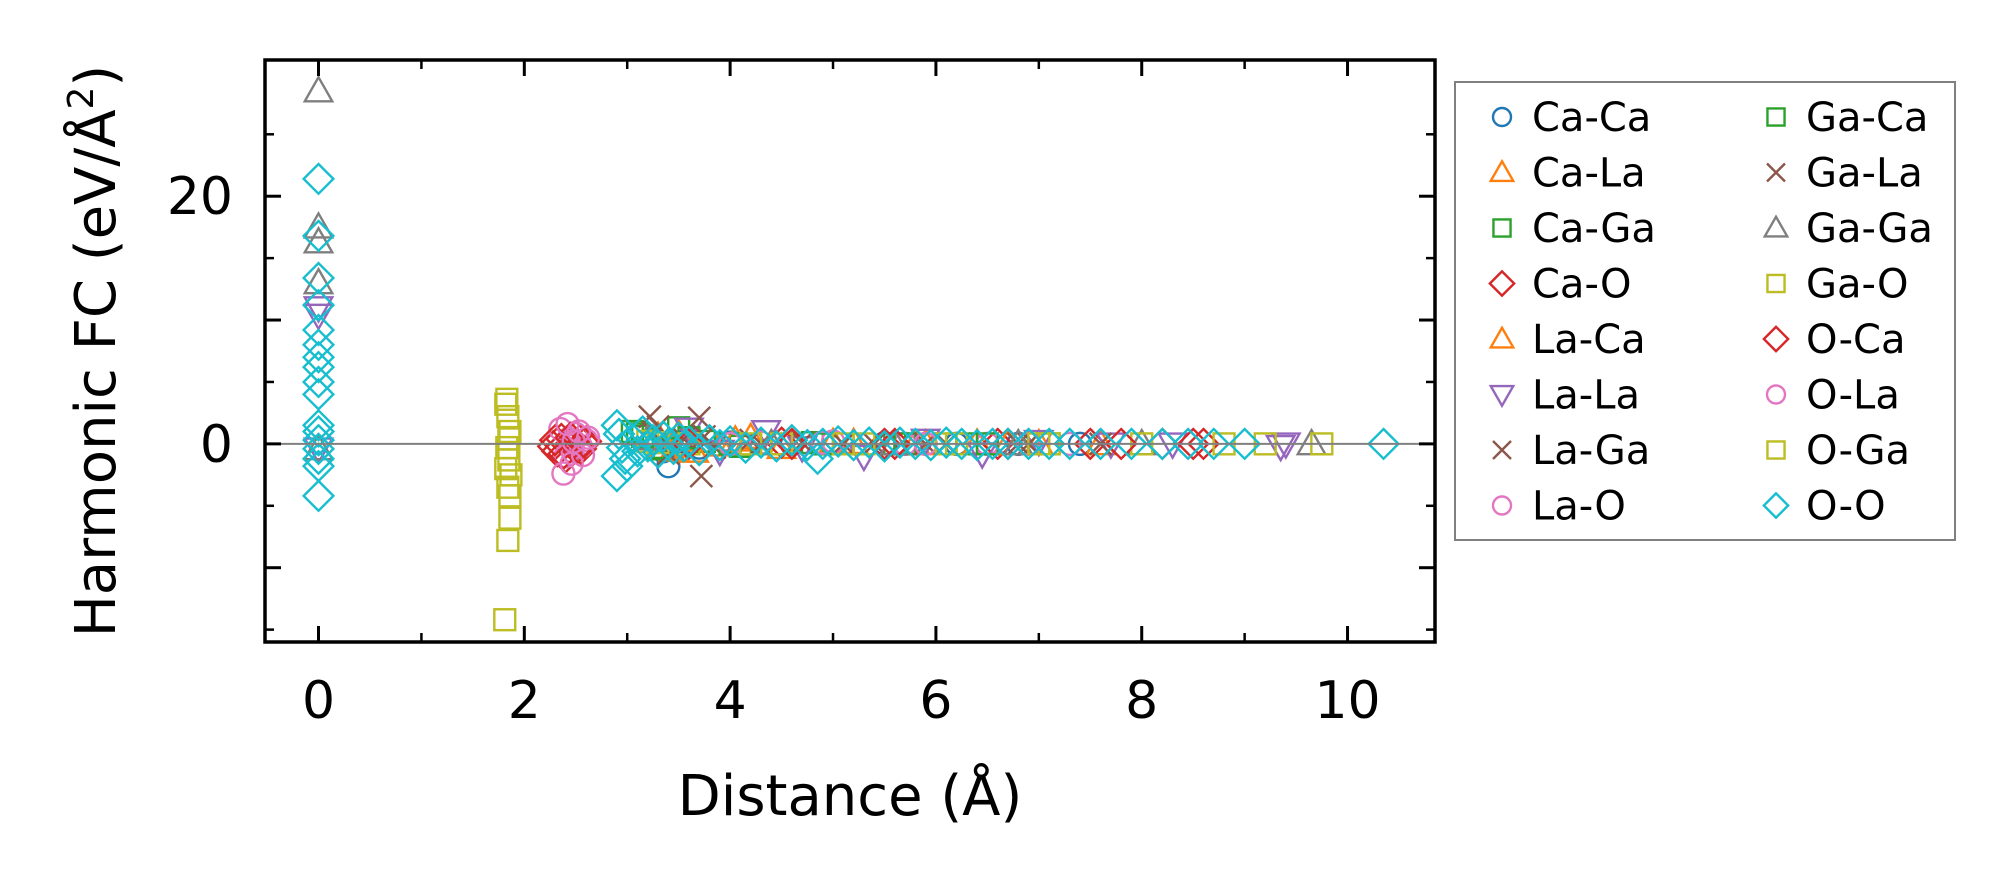 The image size is (2000, 883). Describe the element at coordinates (1589, 340) in the screenshot. I see `legend-label: La-Ca` at that location.